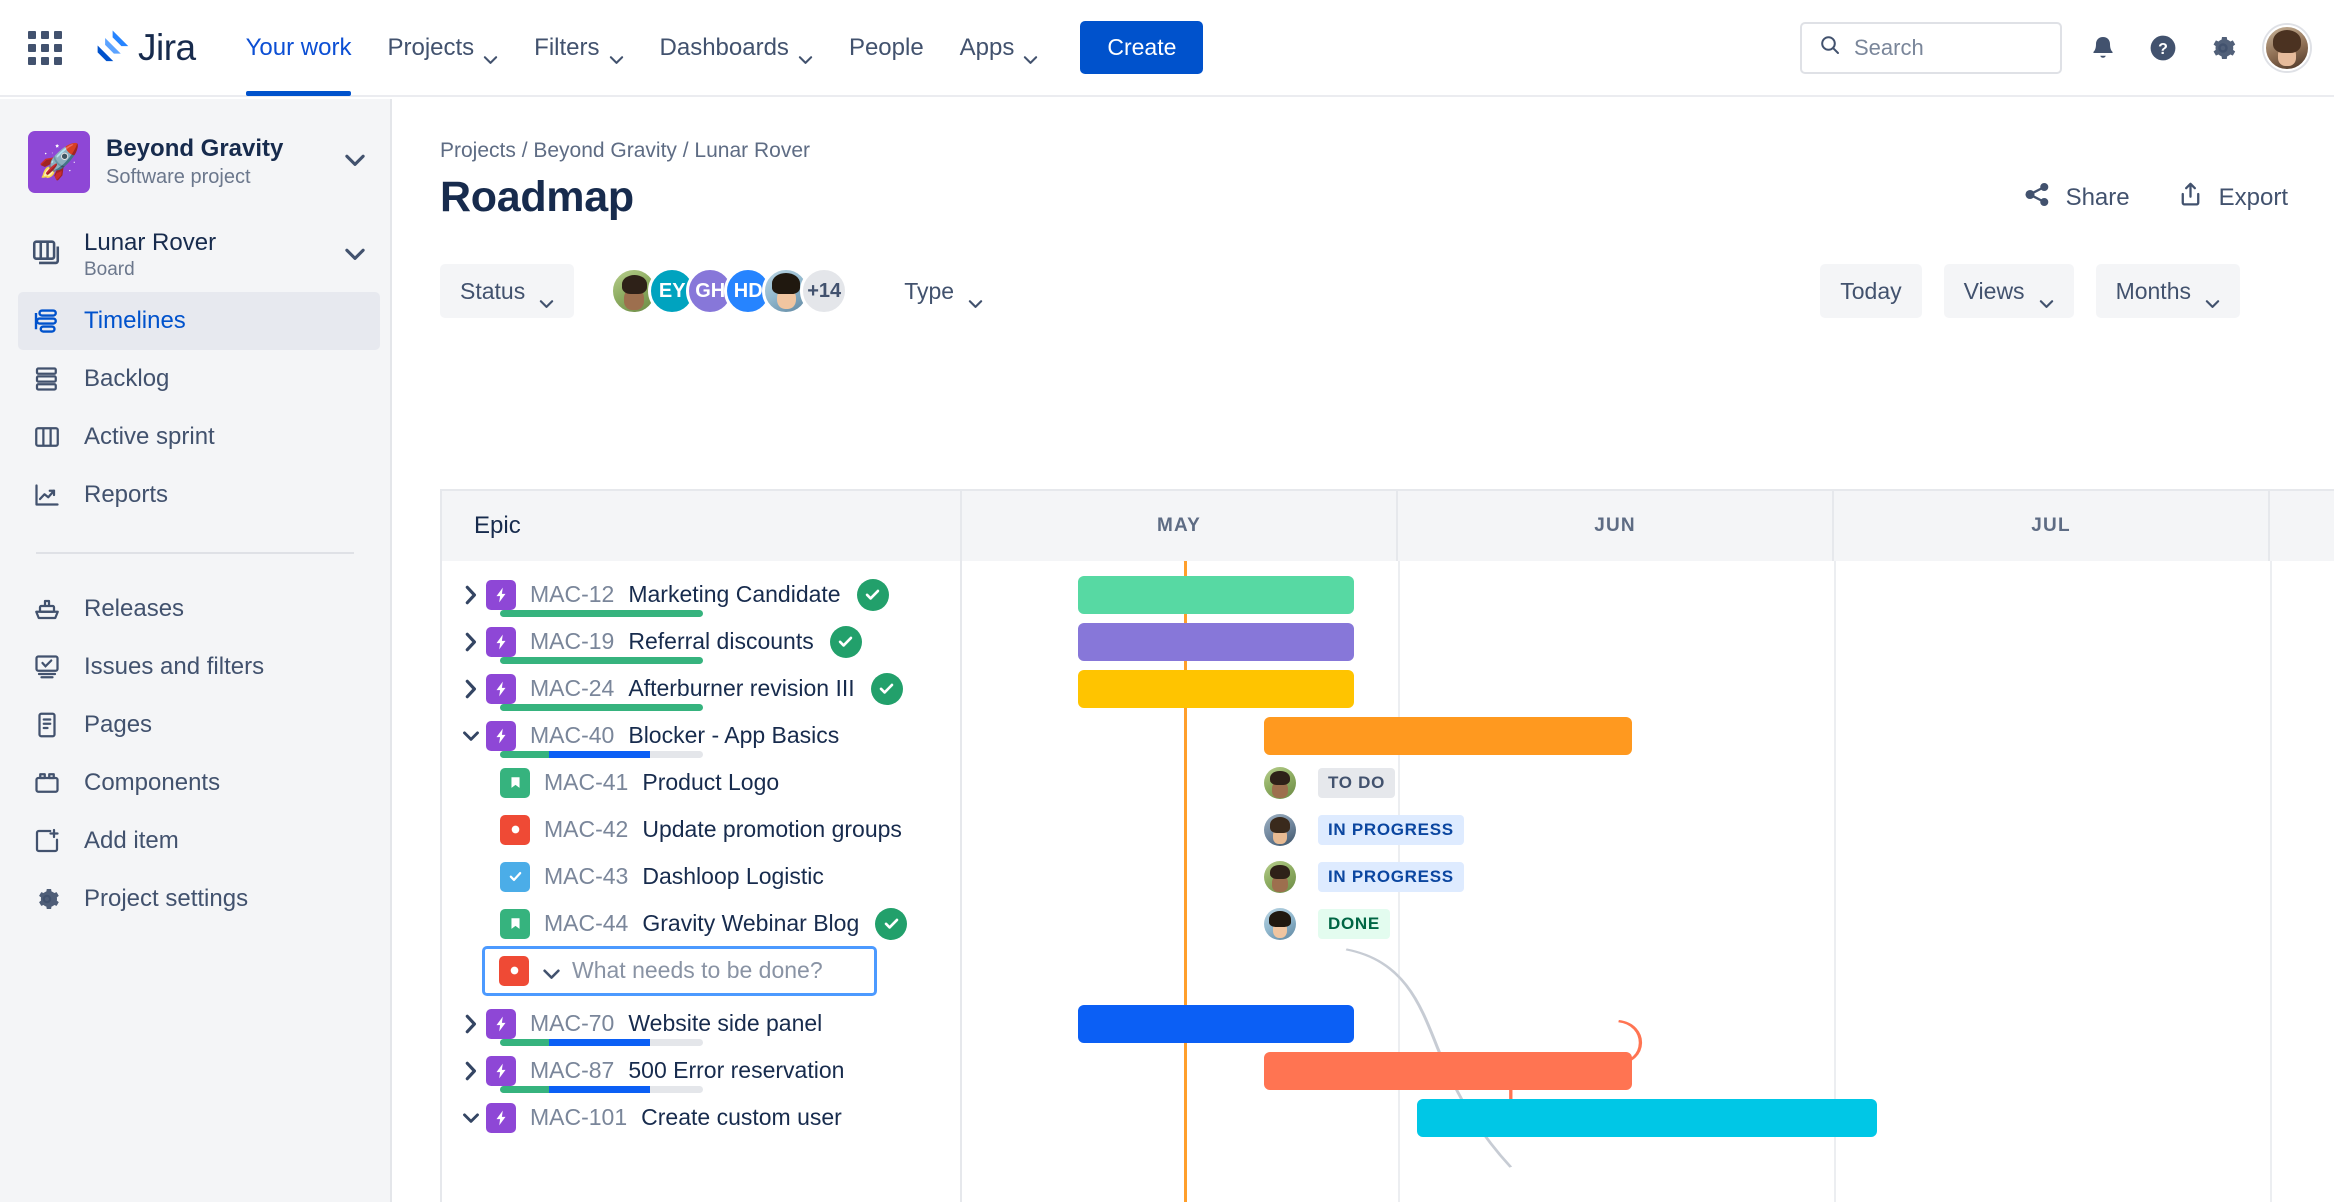 This screenshot has height=1202, width=2334. Describe the element at coordinates (1648, 829) in the screenshot. I see `timeline-row: IN PROGRESS` at that location.